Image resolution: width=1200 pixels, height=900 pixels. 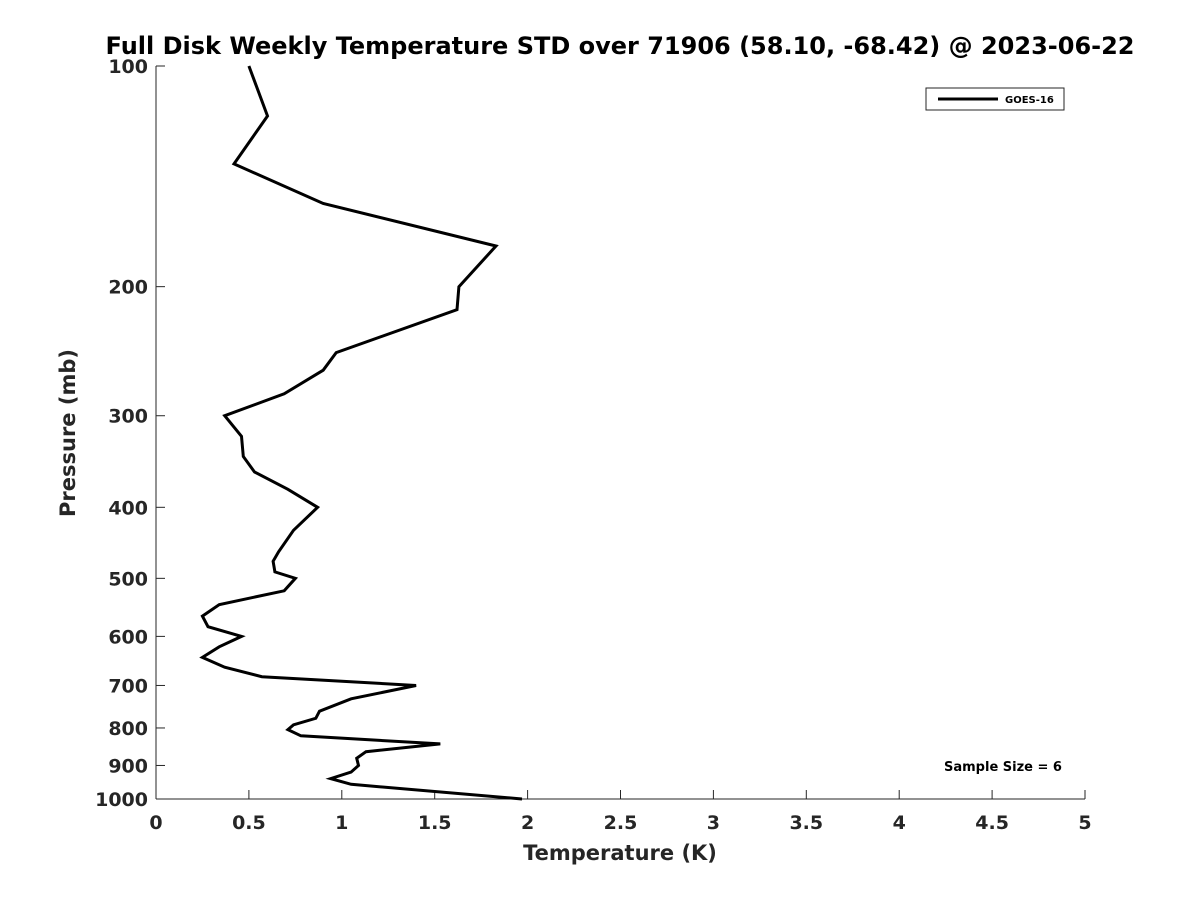 What do you see at coordinates (1084, 823) in the screenshot?
I see `x-tick-label: 5` at bounding box center [1084, 823].